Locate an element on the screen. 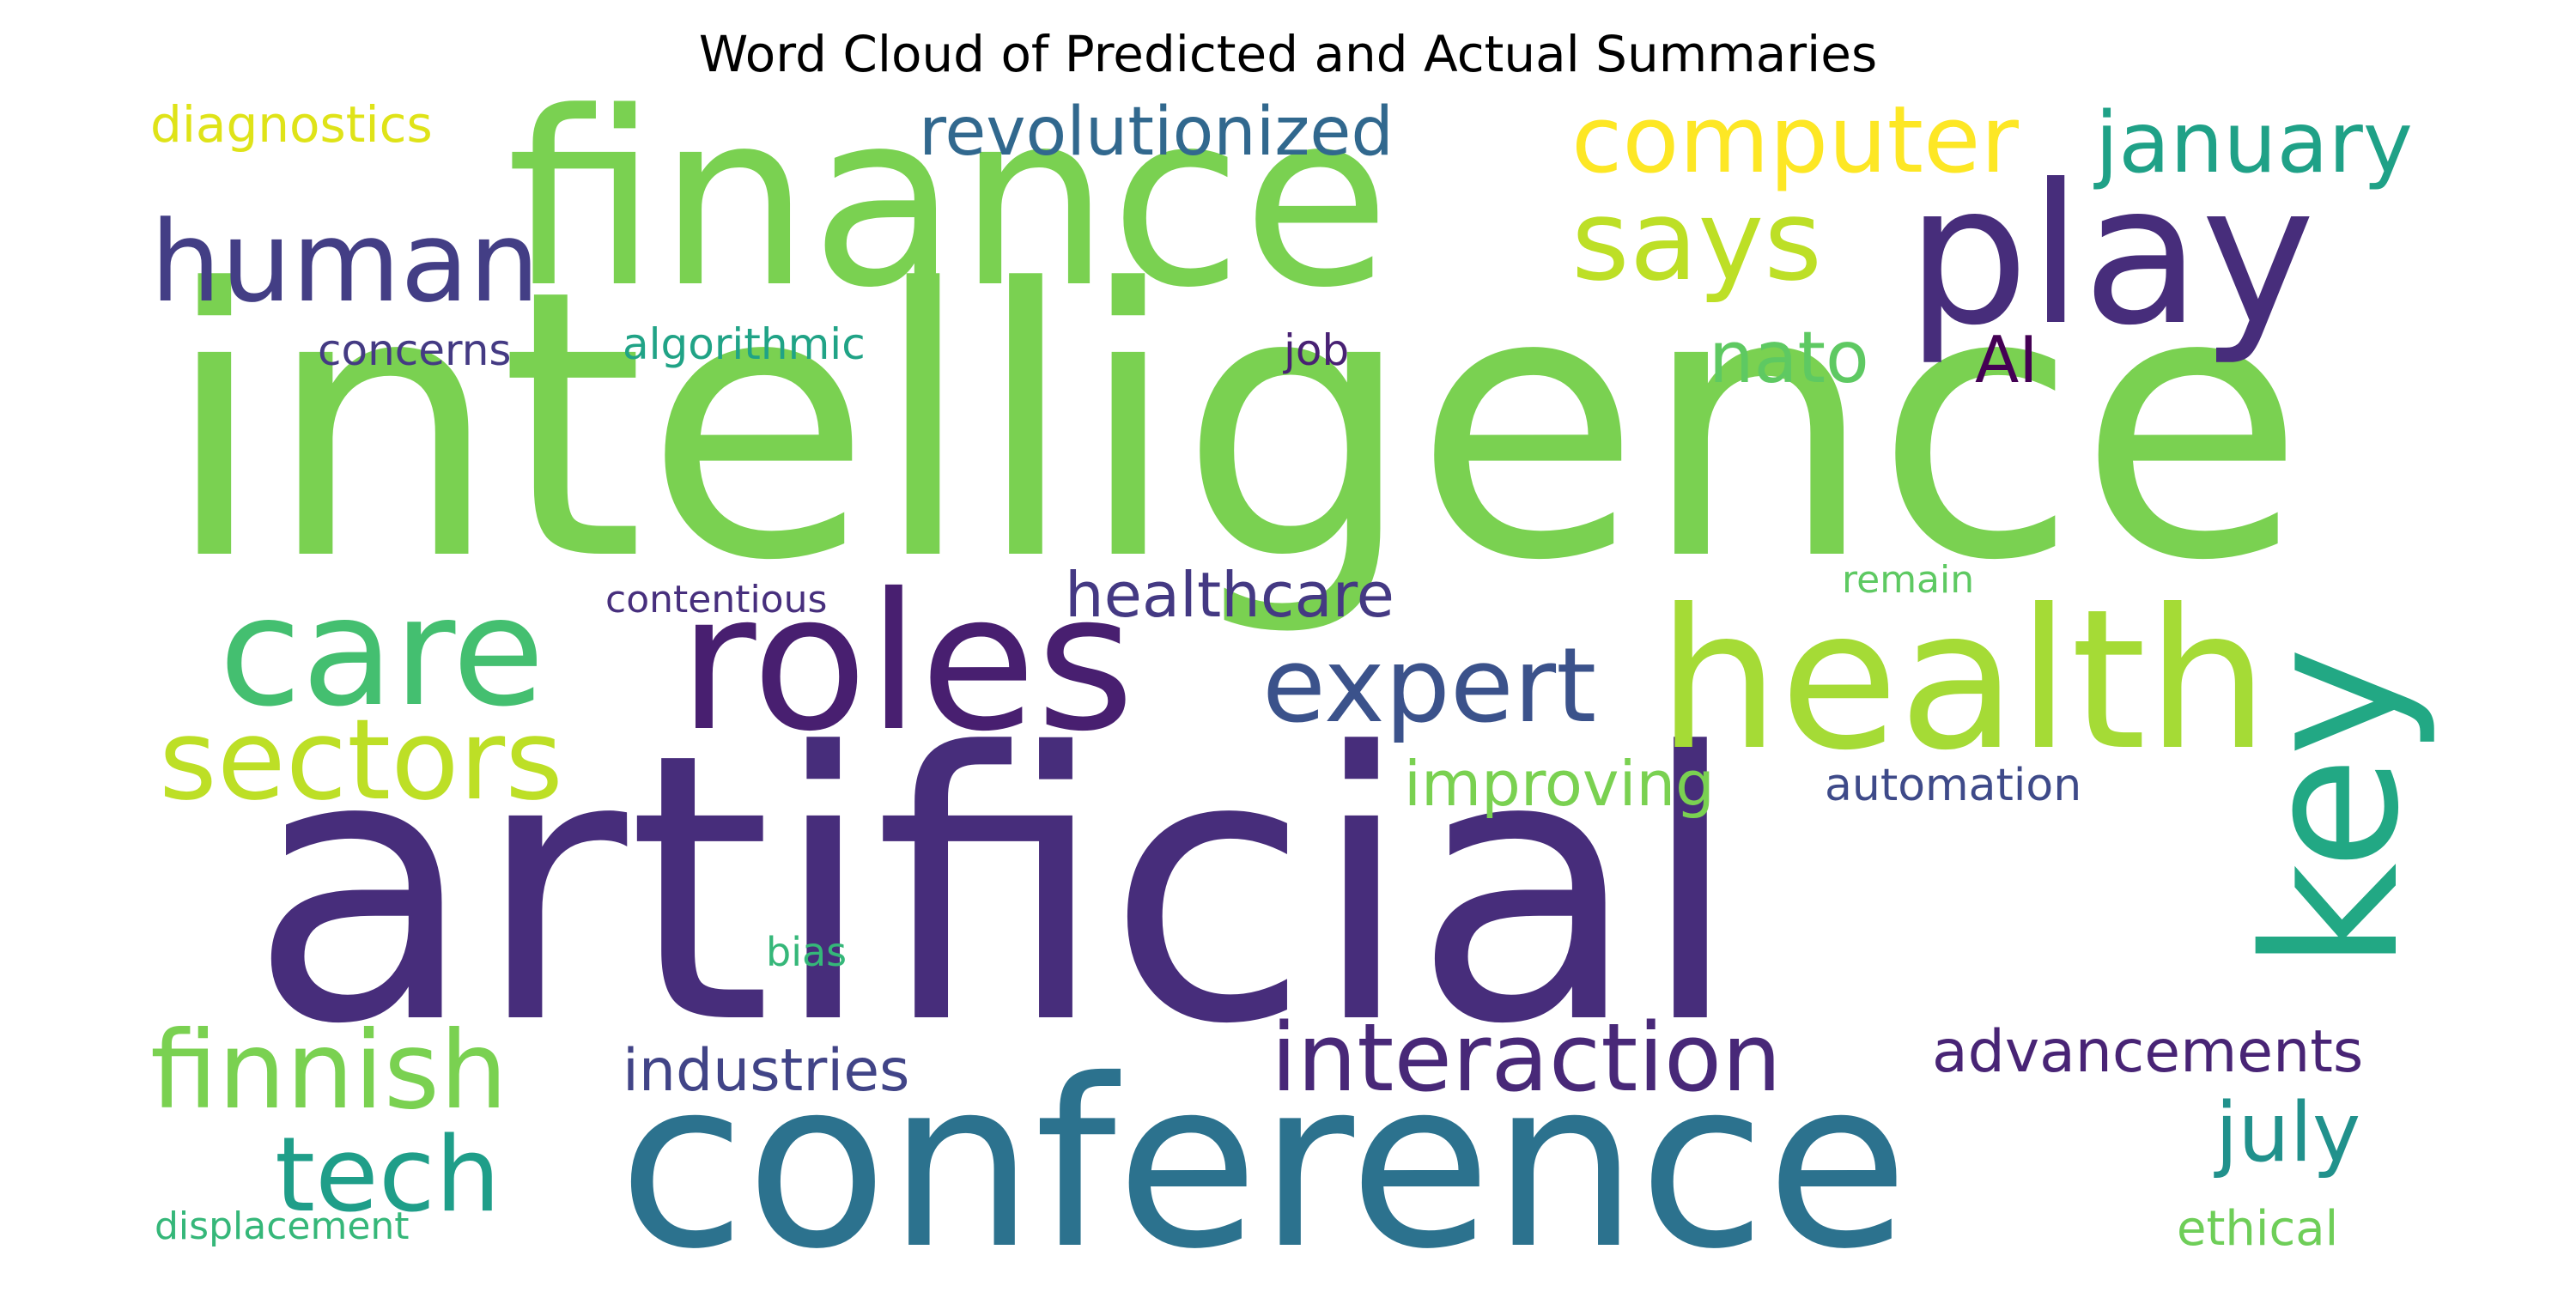 This screenshot has height=1292, width=2576. word-play: play is located at coordinates (2111, 255).